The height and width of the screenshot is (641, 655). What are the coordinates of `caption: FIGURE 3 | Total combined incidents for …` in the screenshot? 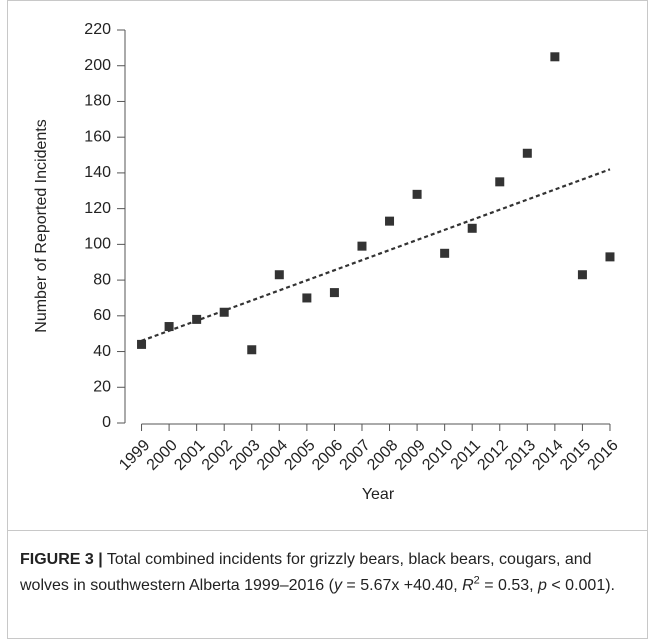 It's located at (327, 573).